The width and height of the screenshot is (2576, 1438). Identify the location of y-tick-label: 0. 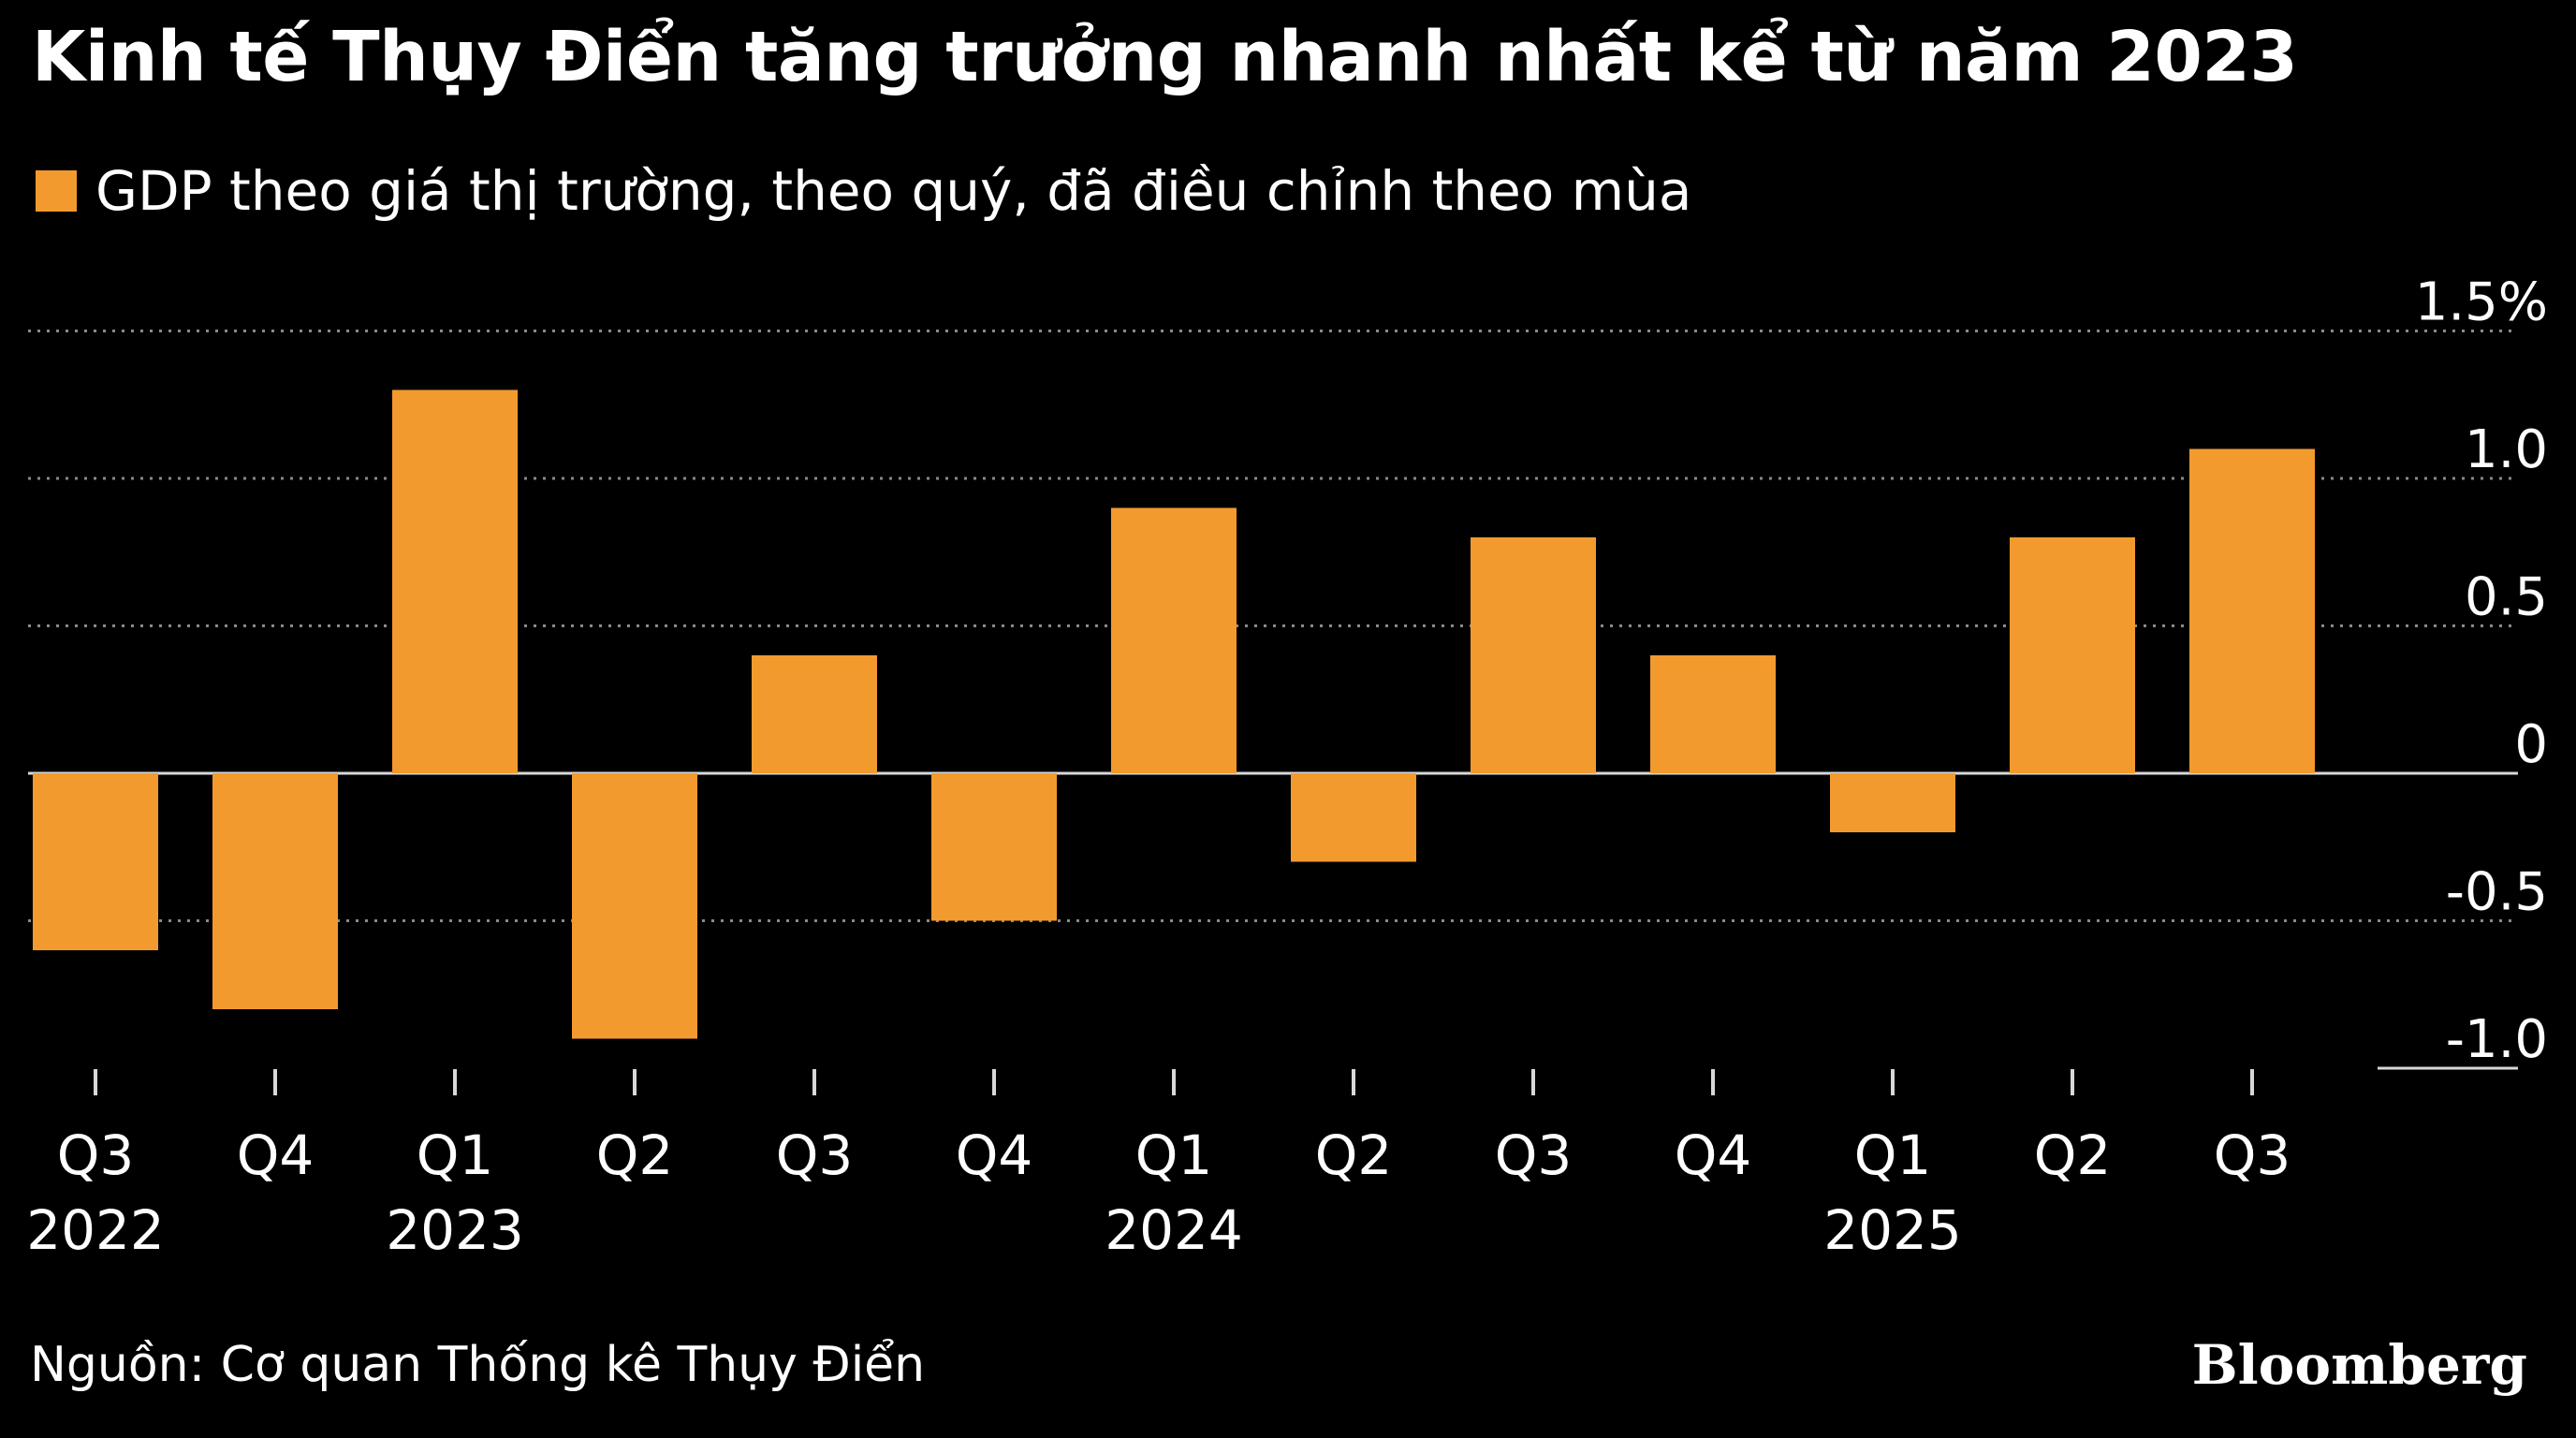
(2531, 744).